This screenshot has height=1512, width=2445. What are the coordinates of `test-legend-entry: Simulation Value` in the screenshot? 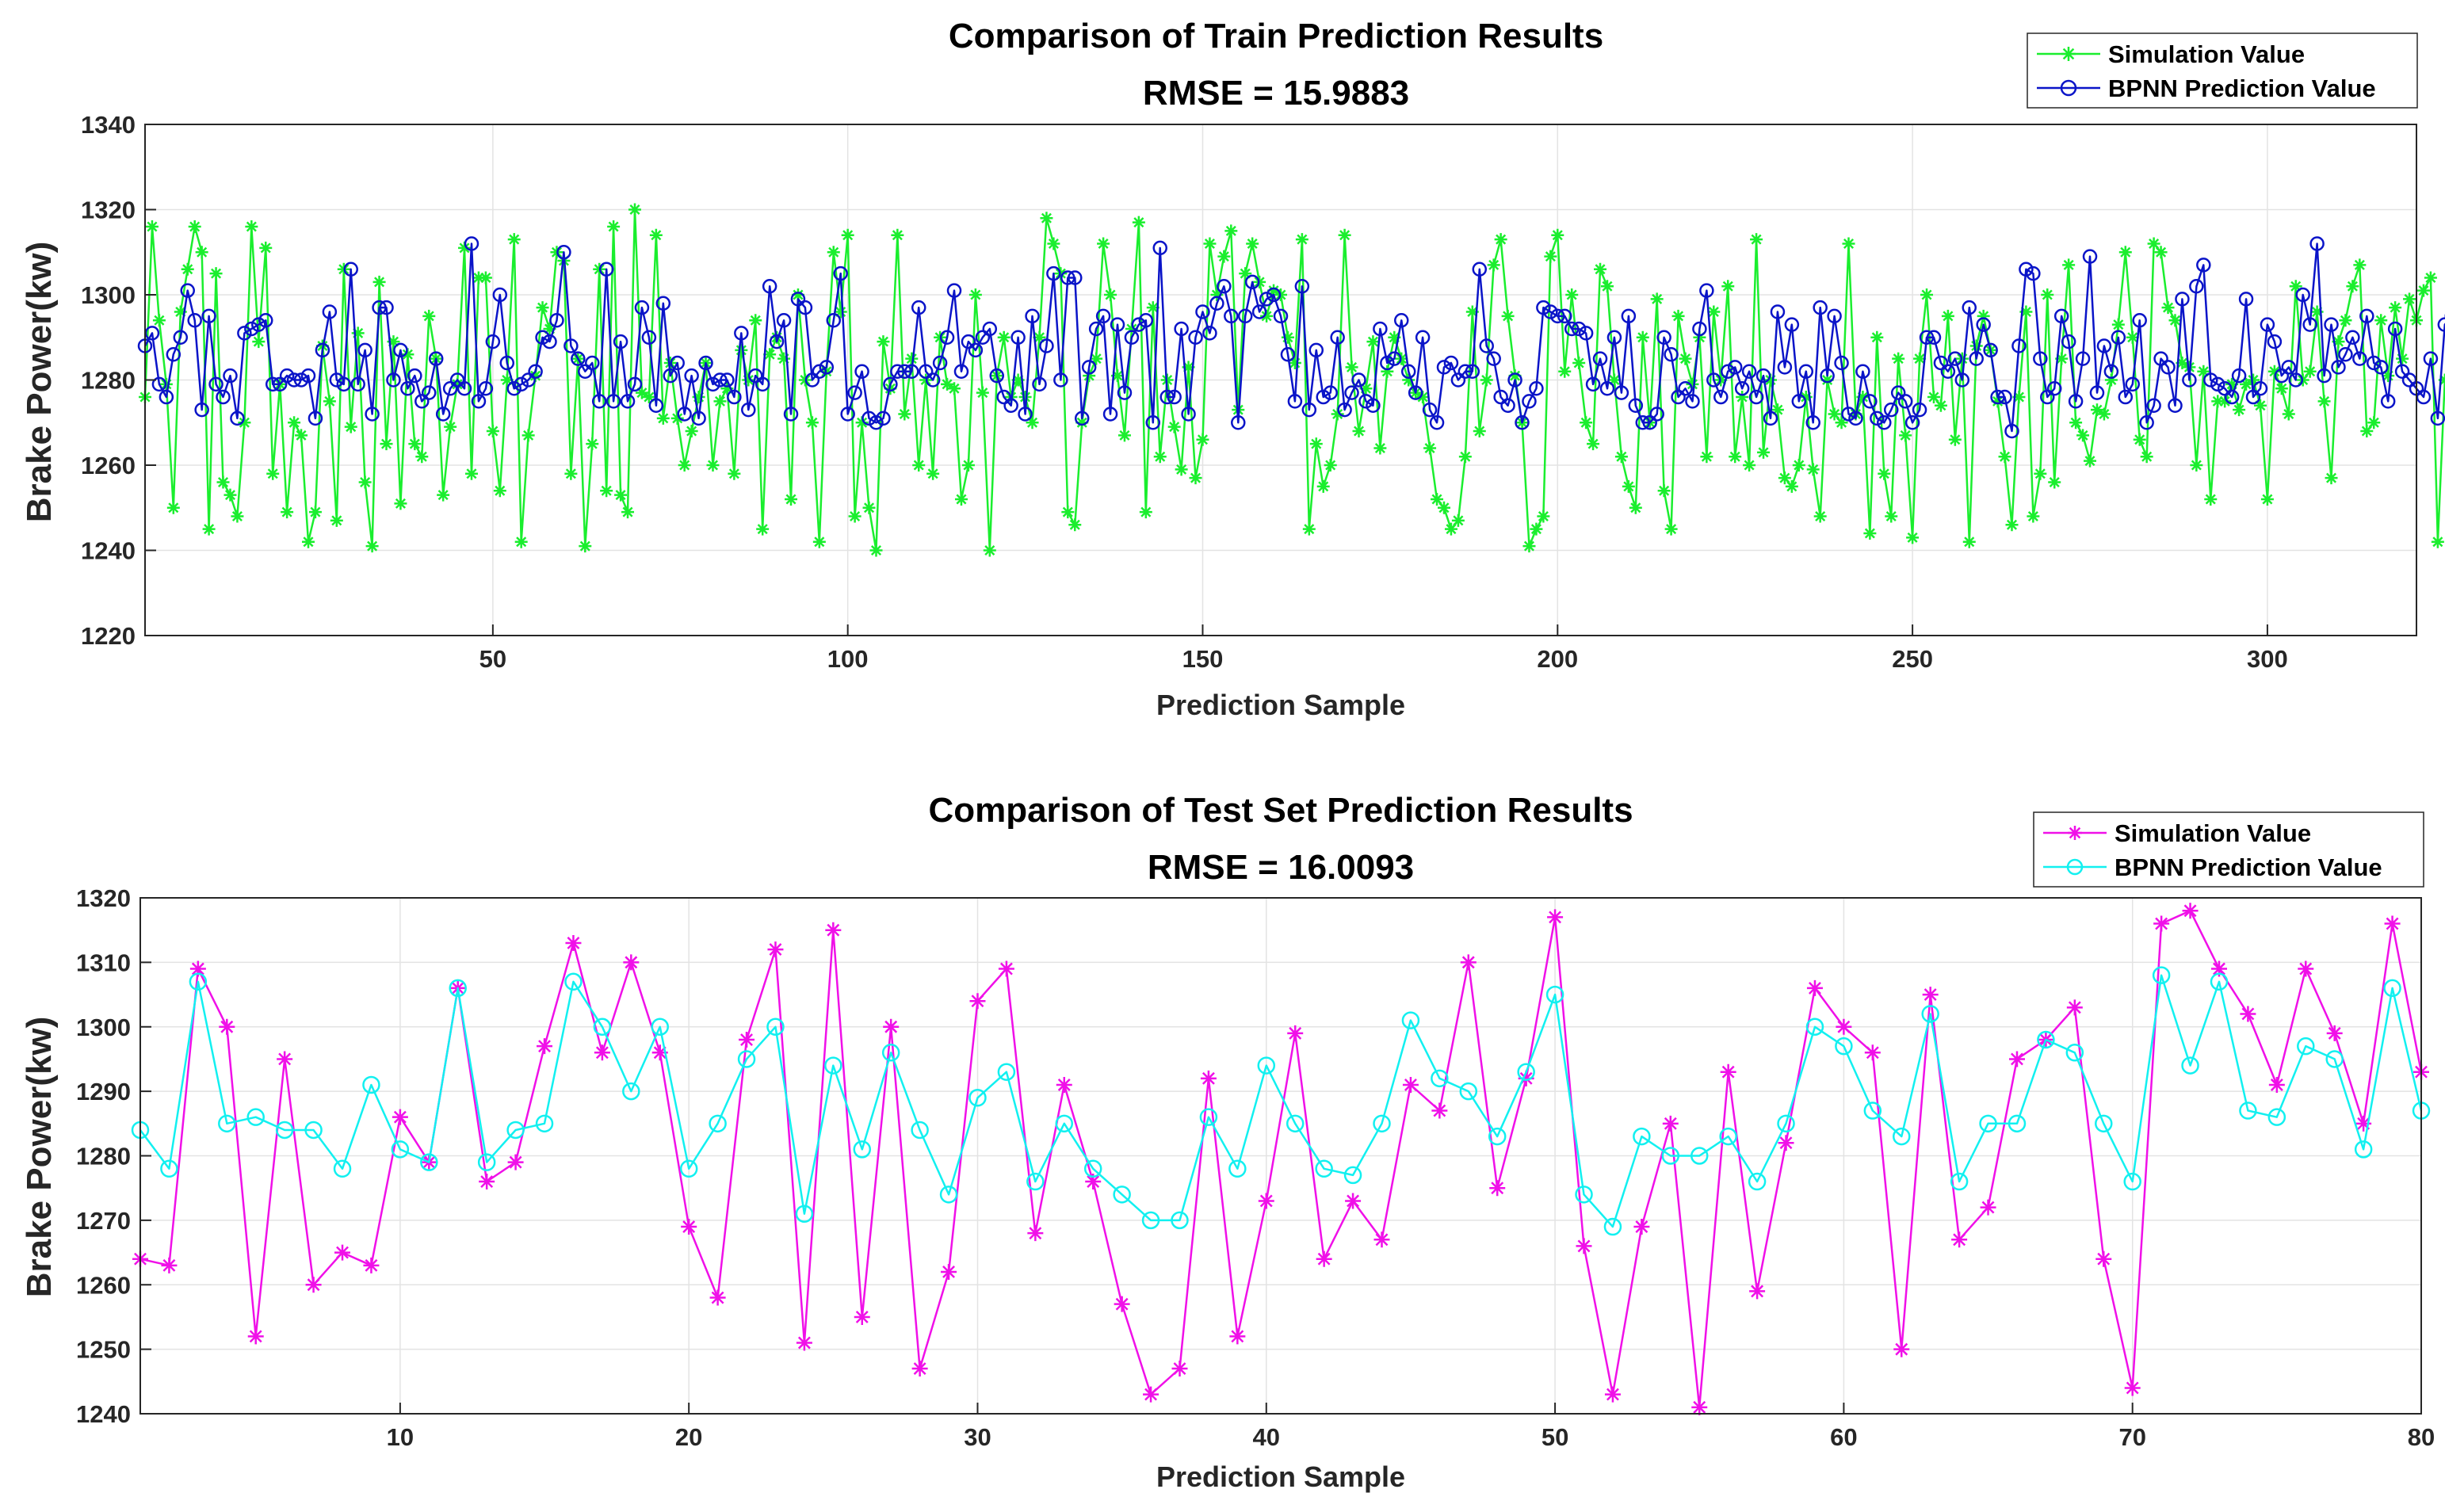 It's located at (2177, 833).